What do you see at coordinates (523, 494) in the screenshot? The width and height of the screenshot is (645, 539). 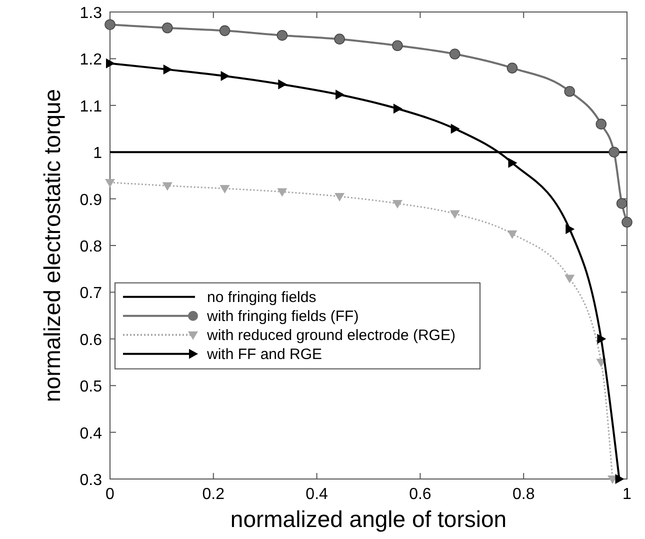 I see `x-tick-label: 0.8` at bounding box center [523, 494].